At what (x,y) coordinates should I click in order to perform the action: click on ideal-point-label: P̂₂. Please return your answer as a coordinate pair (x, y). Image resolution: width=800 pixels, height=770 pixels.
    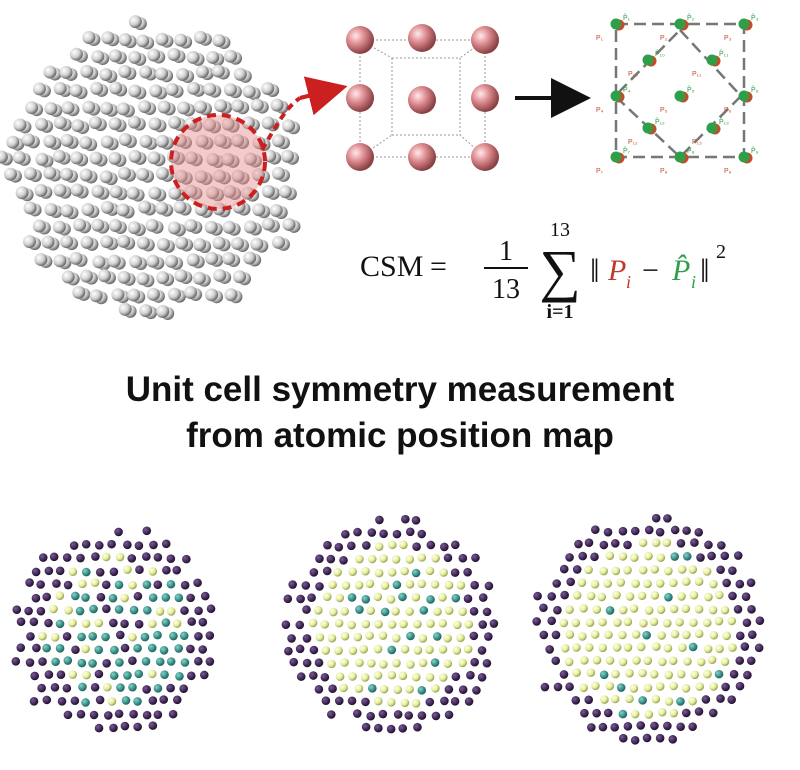
    Looking at the image, I should click on (691, 18).